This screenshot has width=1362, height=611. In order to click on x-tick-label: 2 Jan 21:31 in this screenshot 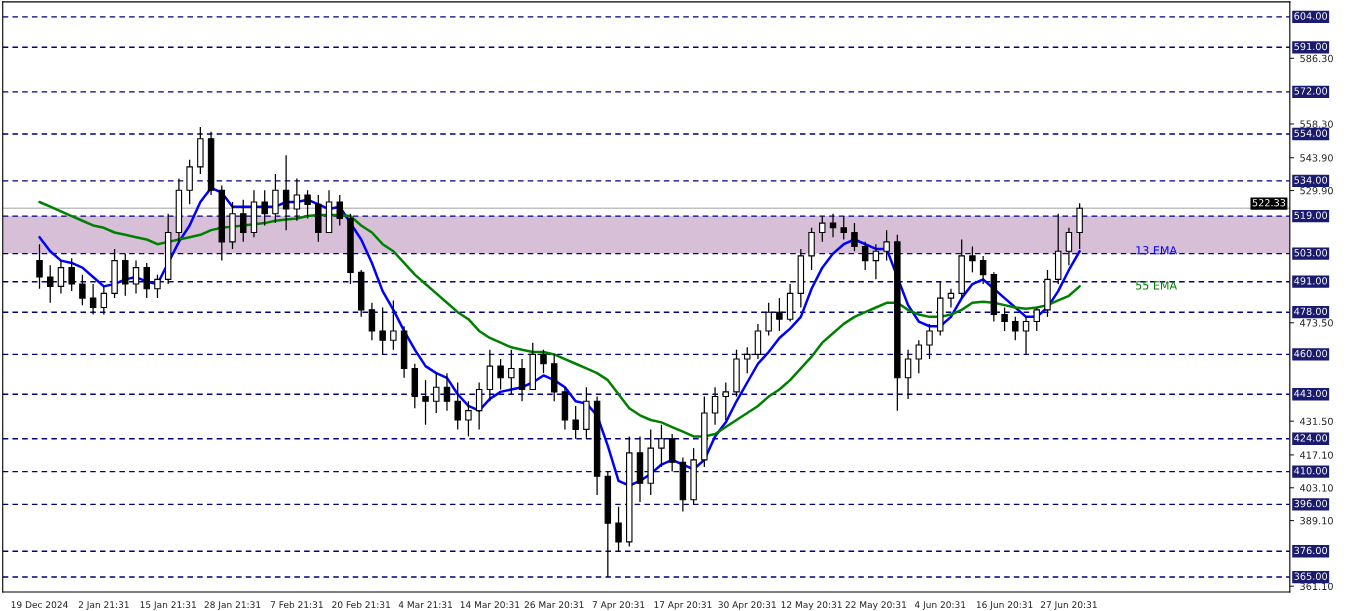, I will do `click(103, 605)`.